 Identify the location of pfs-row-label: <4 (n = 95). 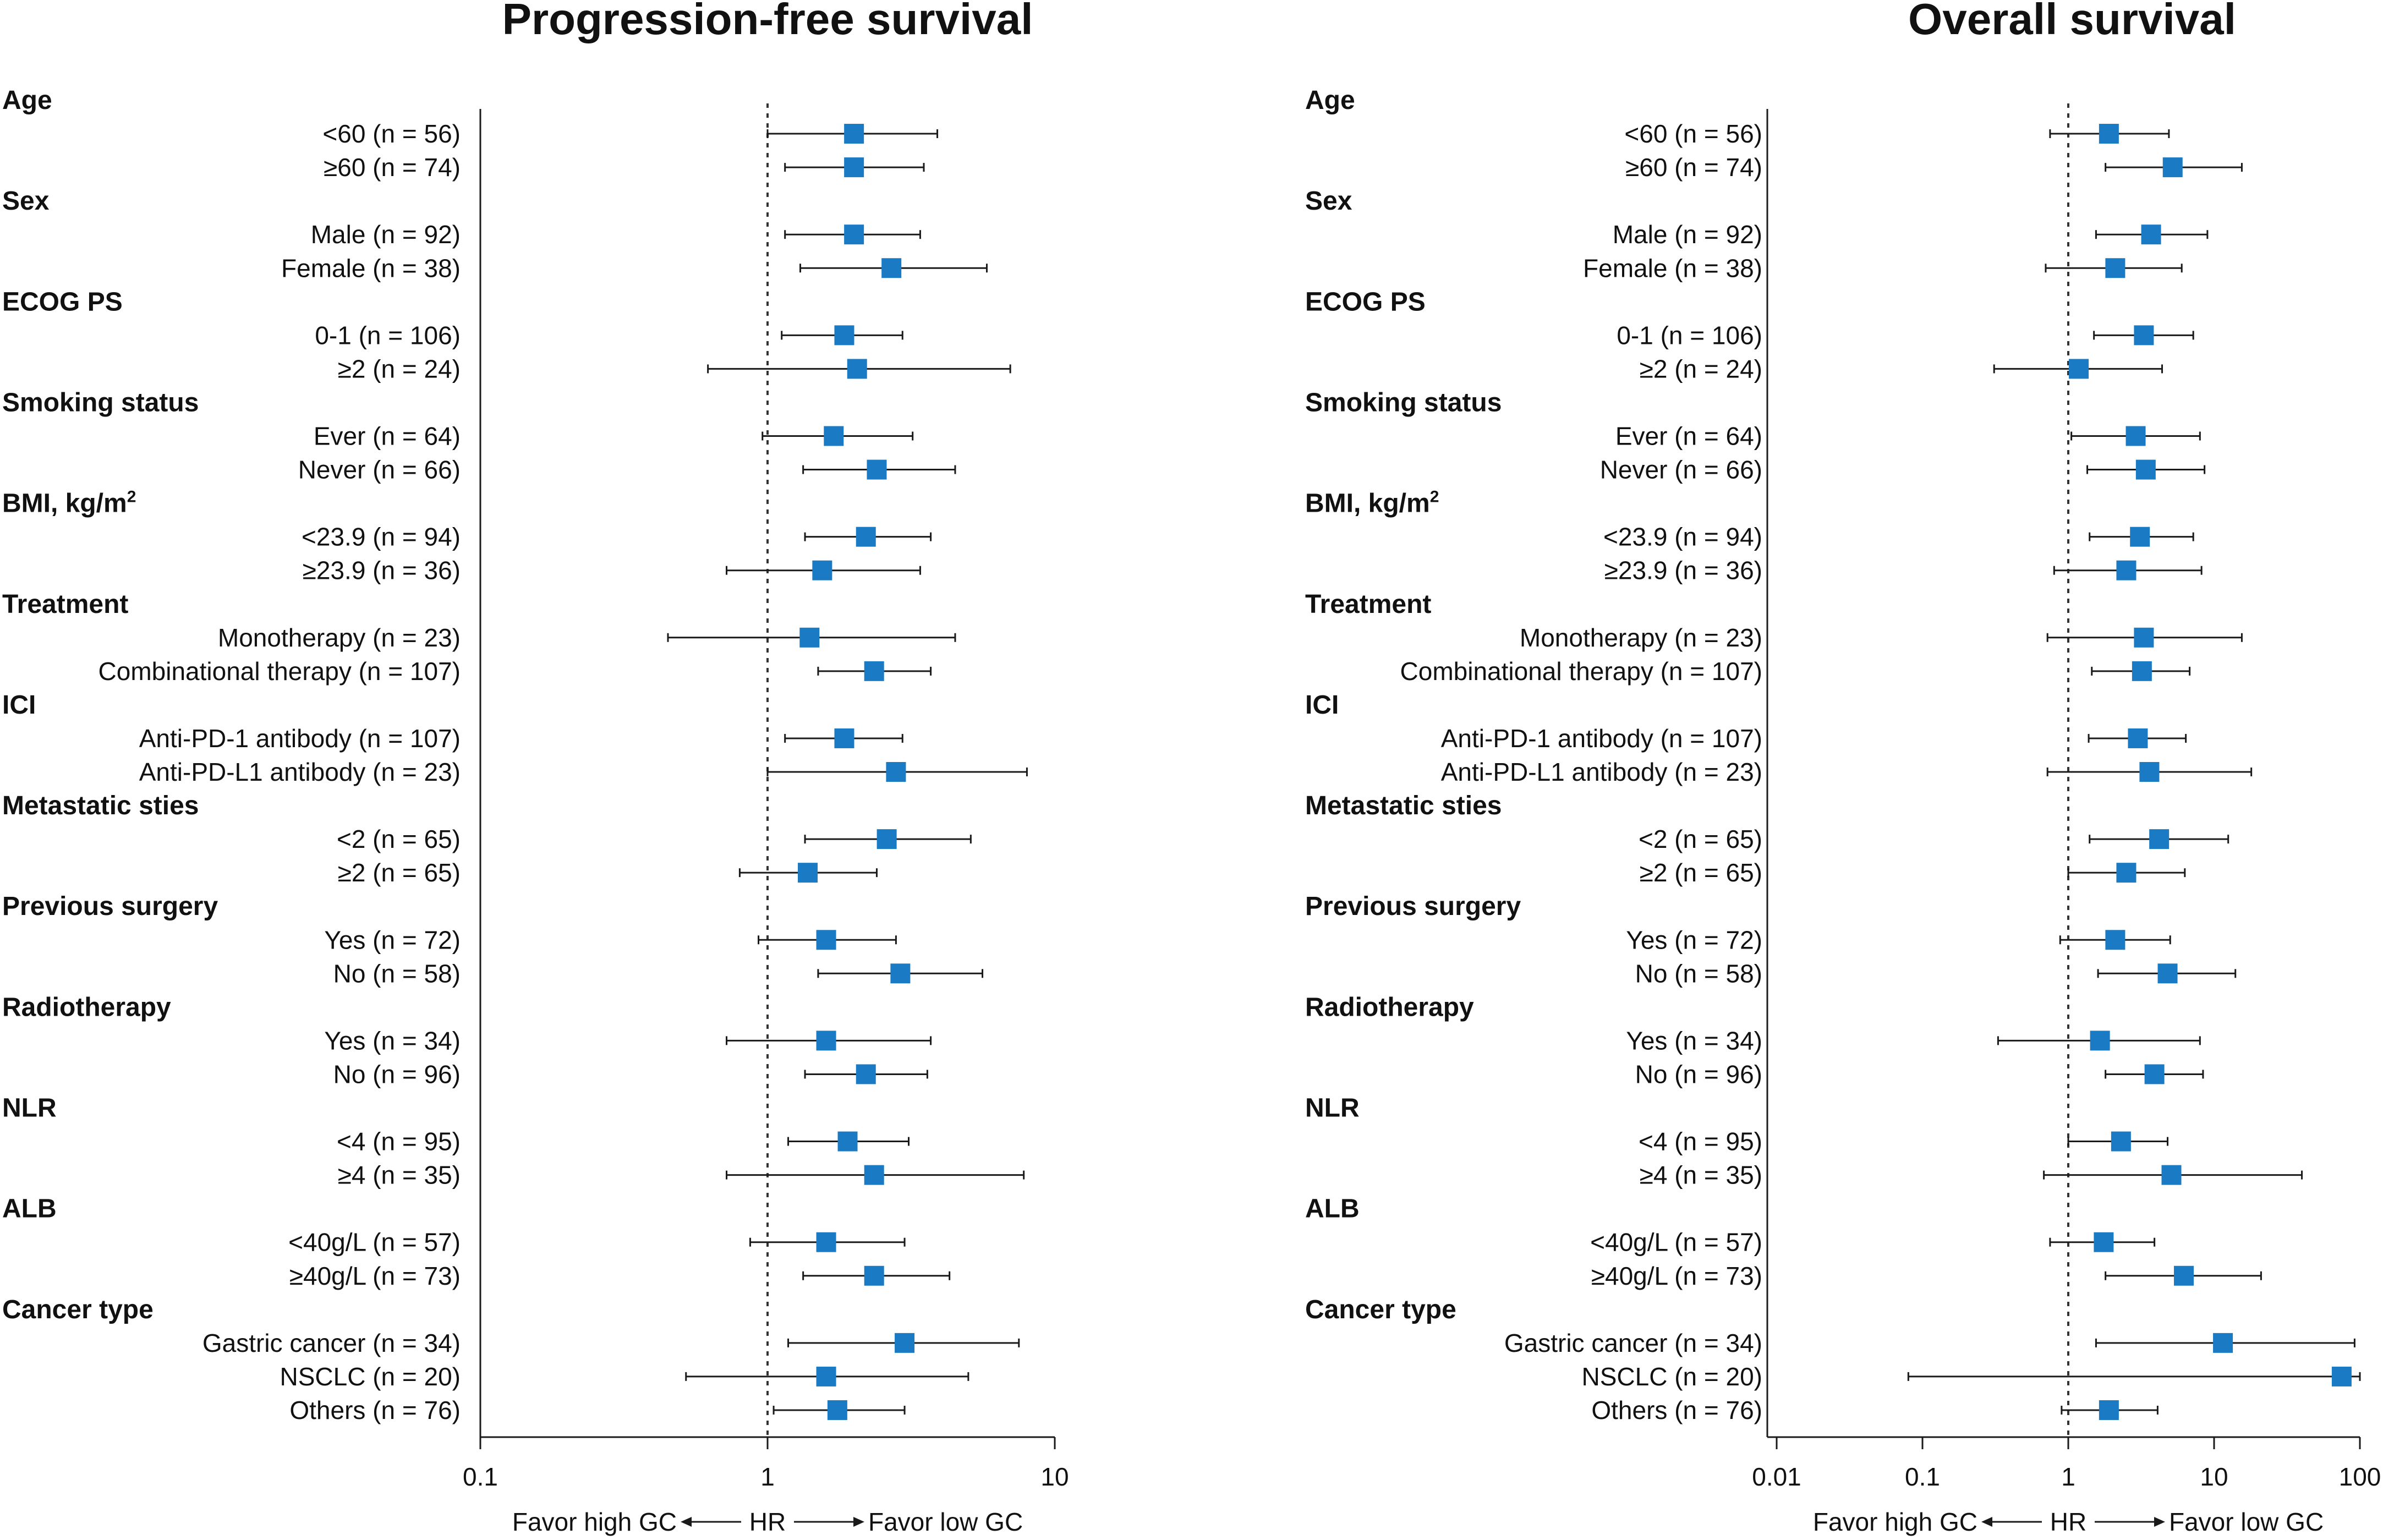
(399, 1142).